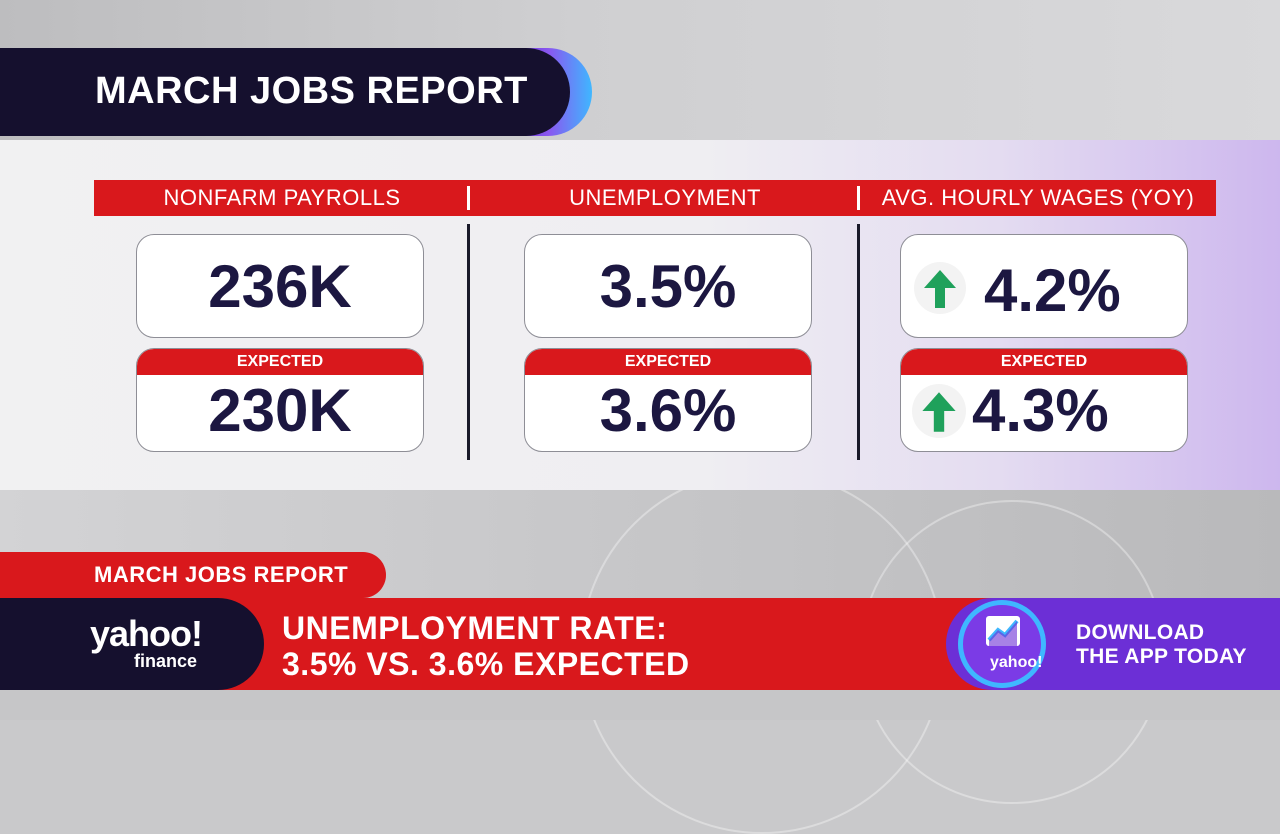  Describe the element at coordinates (486, 664) in the screenshot. I see `headline-line-2: 3.5% VS. 3.6% EXPECTED` at that location.